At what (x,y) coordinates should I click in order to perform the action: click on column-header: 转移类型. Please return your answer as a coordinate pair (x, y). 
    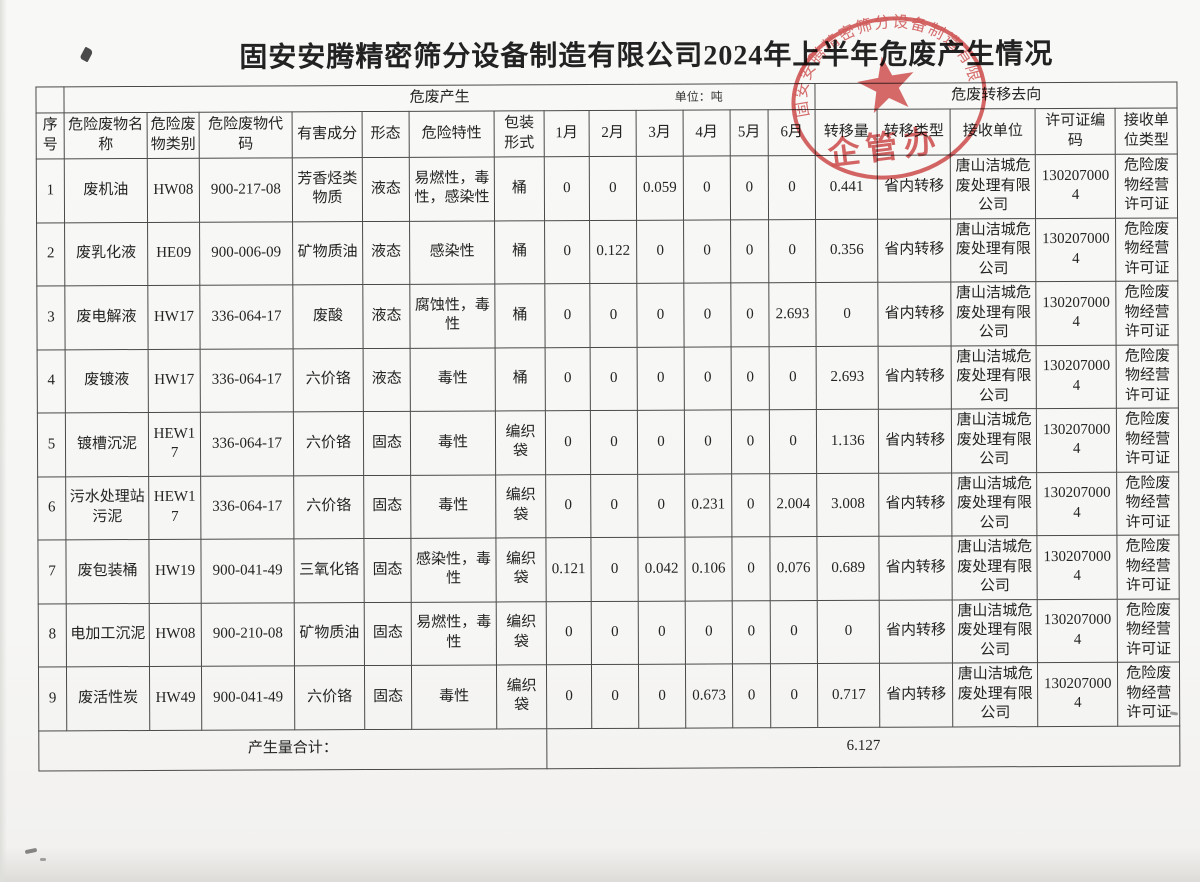
    Looking at the image, I should click on (914, 132).